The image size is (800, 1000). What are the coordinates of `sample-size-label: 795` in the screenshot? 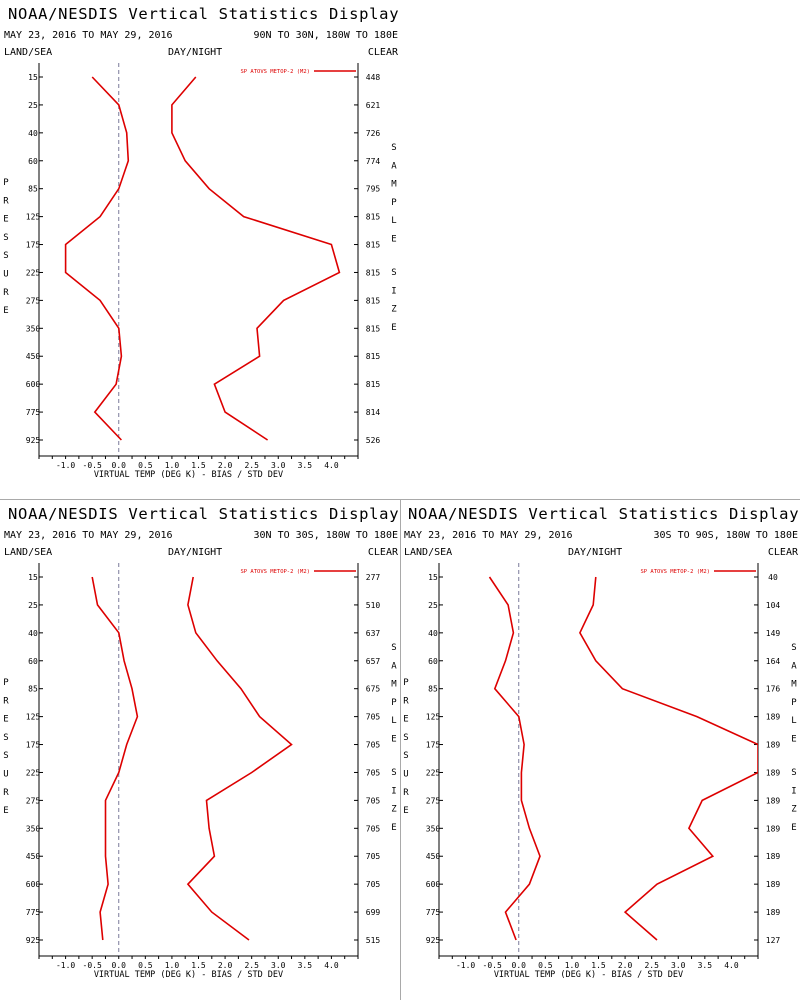 It's located at (373, 189).